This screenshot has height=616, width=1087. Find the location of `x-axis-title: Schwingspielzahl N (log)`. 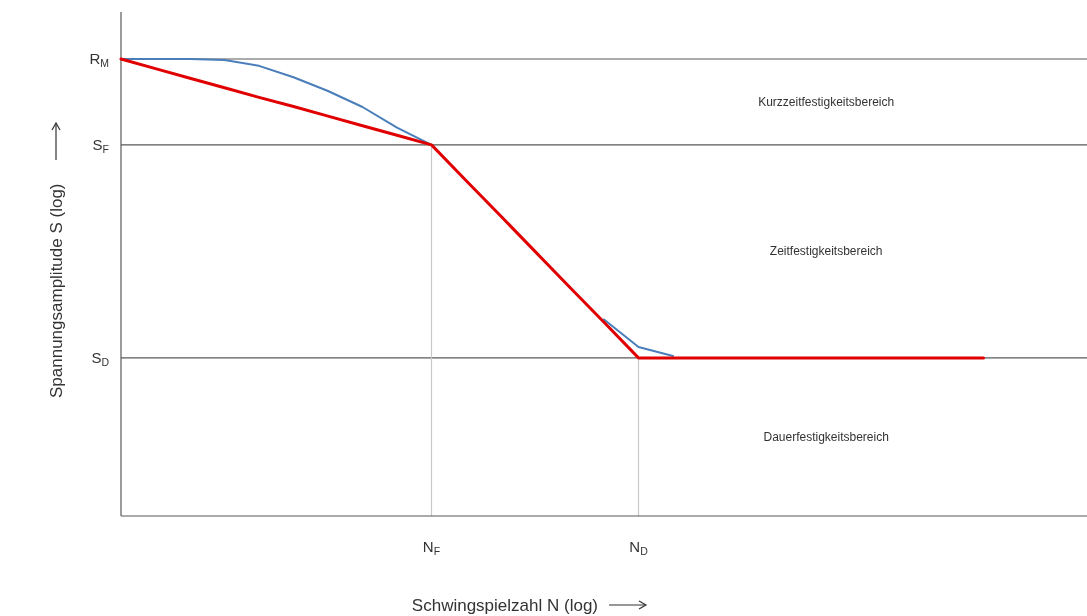

x-axis-title: Schwingspielzahl N (log) is located at coordinates (504, 605).